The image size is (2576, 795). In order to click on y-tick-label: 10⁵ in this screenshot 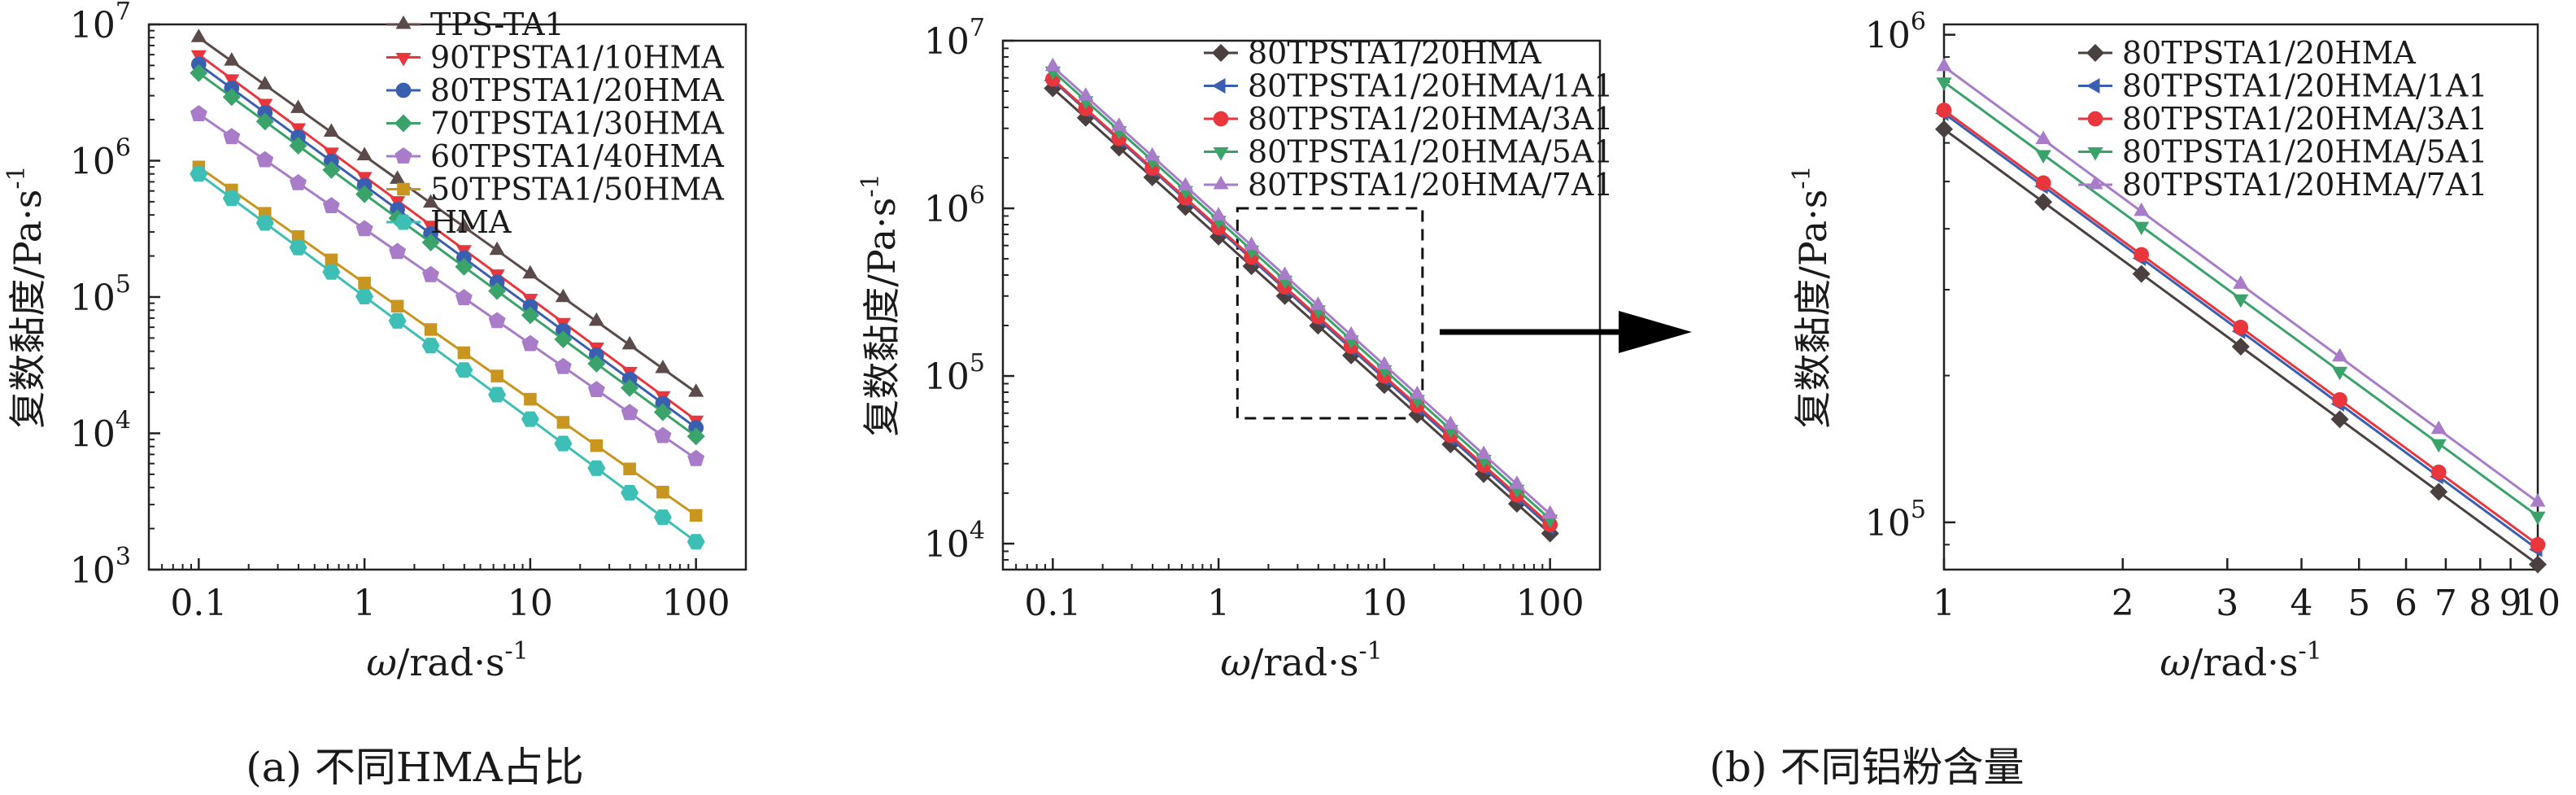, I will do `click(100, 294)`.